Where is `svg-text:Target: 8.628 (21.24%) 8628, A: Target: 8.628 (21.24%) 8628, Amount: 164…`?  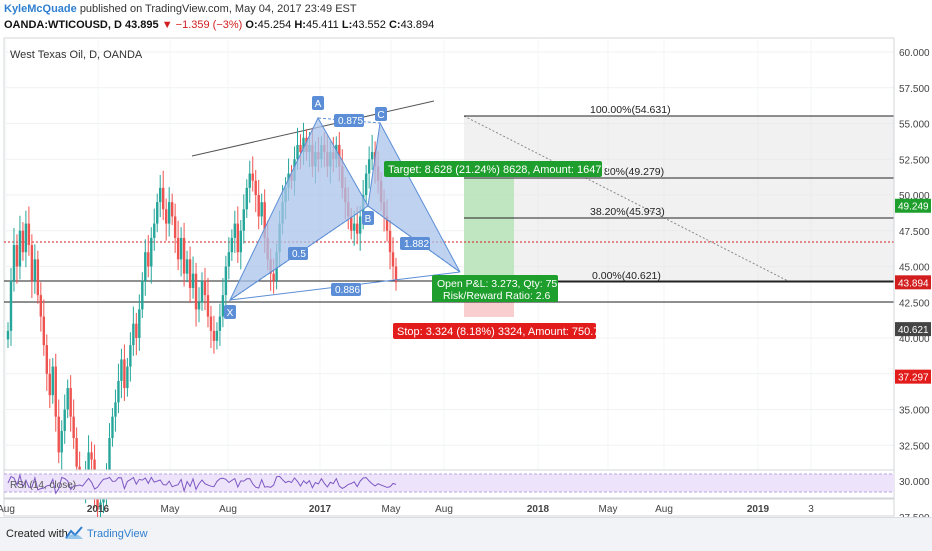
svg-text:Target: 8.628 (21.24%) 8628, A: Target: 8.628 (21.24%) 8628, Amount: 164… is located at coordinates (499, 170).